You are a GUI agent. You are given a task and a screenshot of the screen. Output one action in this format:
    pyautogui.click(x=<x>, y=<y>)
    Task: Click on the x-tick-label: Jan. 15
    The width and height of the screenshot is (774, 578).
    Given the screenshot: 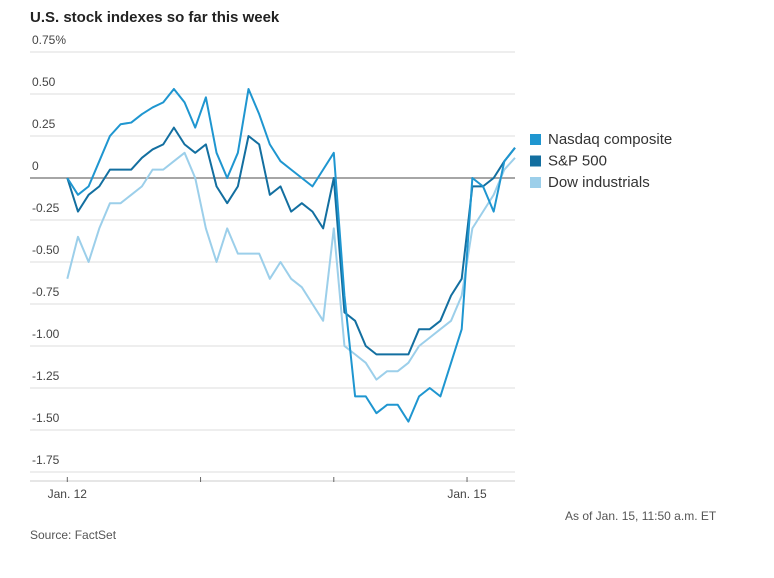 What is the action you would take?
    pyautogui.click(x=467, y=494)
    